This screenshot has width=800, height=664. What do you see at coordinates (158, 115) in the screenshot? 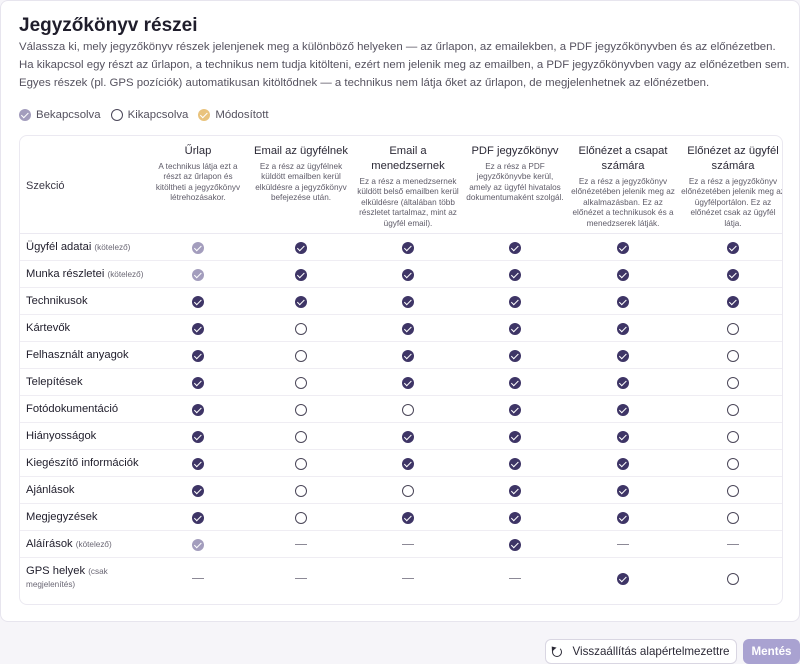
I see `legend-off-label: Kikapcsolva` at bounding box center [158, 115].